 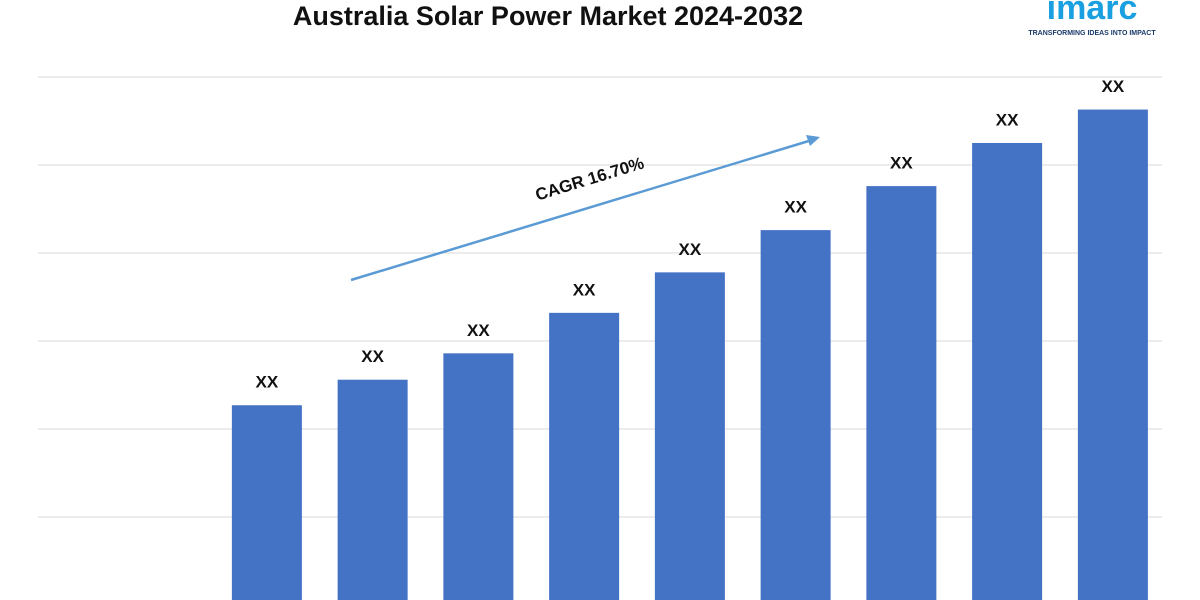 I want to click on cagr-arrow, so click(x=581, y=210).